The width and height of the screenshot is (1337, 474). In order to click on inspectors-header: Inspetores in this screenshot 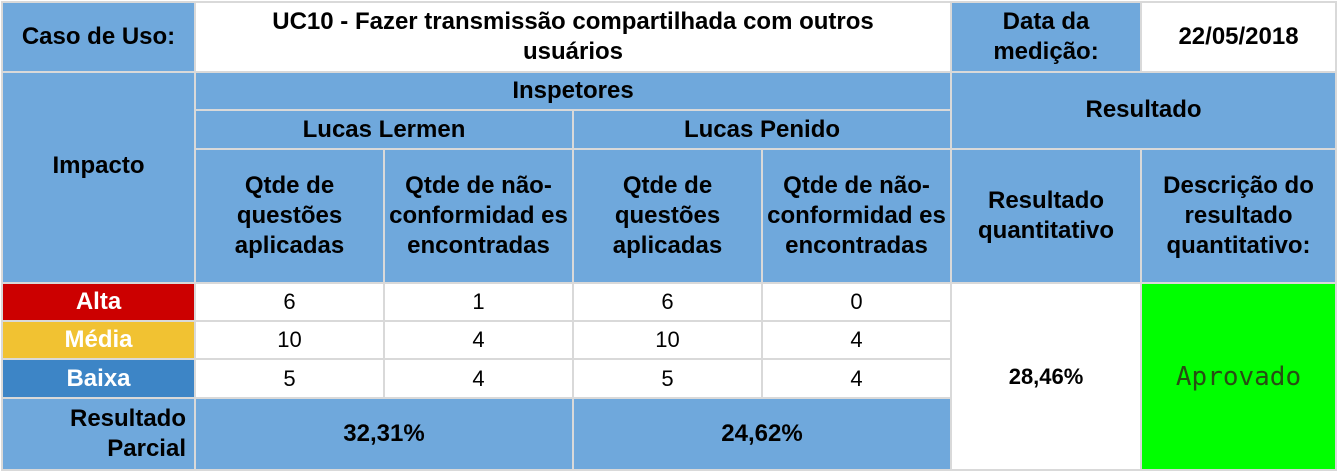, I will do `click(573, 91)`.